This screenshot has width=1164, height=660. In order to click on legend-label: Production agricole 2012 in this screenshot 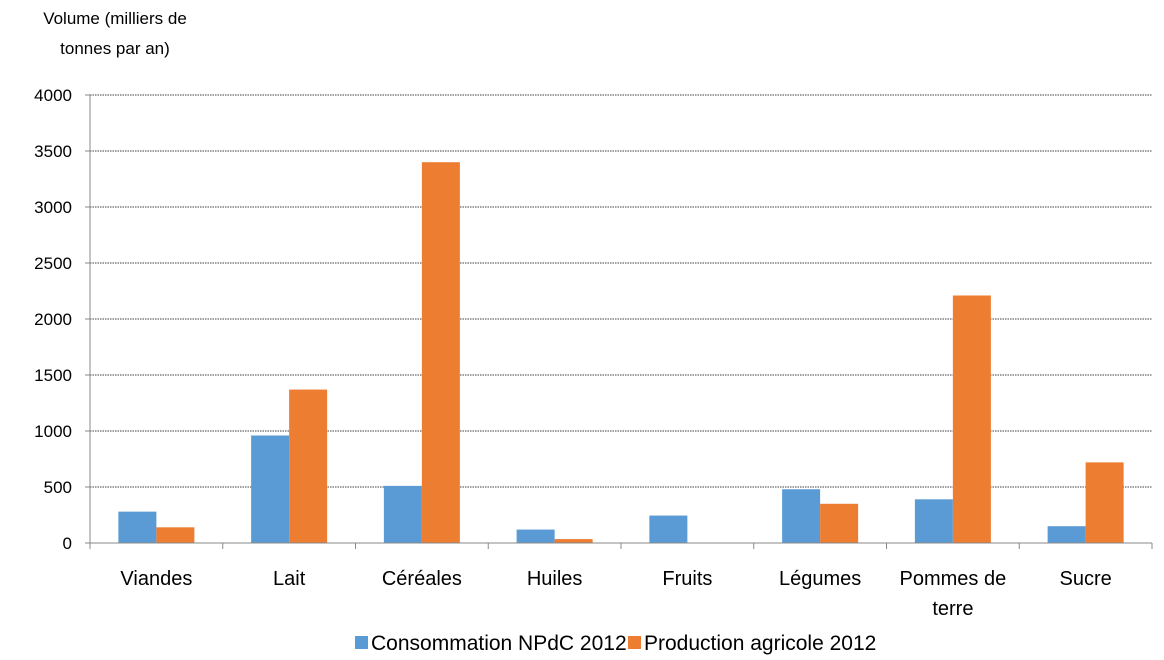, I will do `click(760, 643)`.